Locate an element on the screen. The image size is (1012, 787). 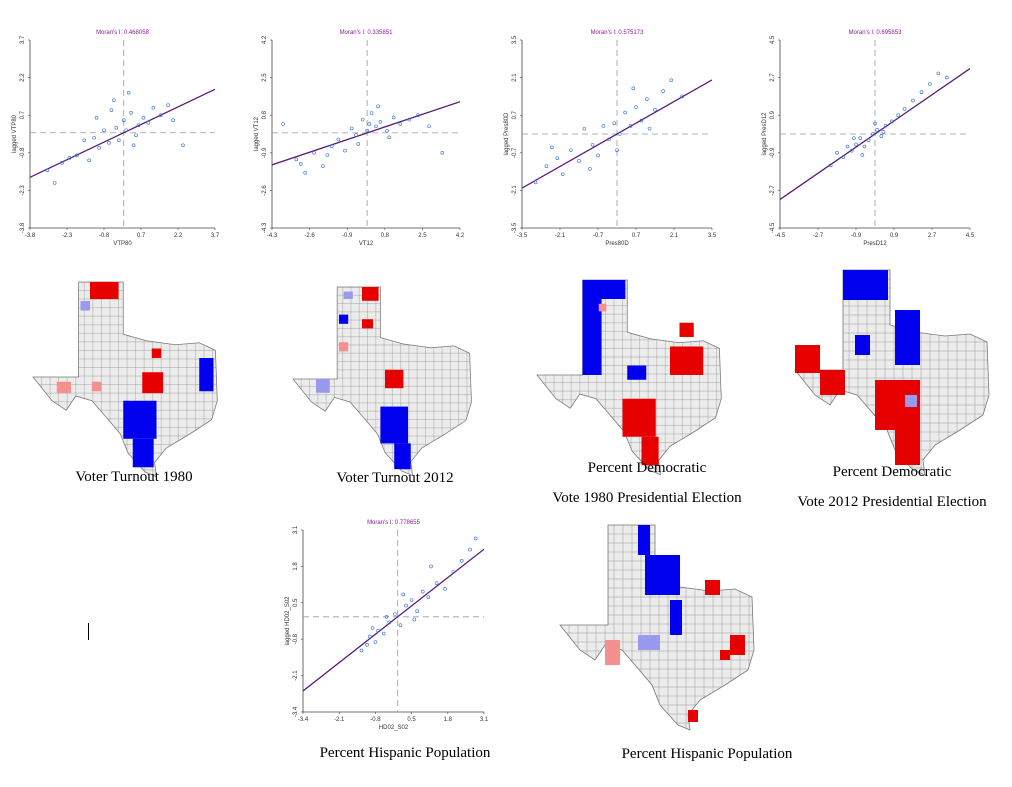
x-tick-label: 1.8 is located at coordinates (448, 720).